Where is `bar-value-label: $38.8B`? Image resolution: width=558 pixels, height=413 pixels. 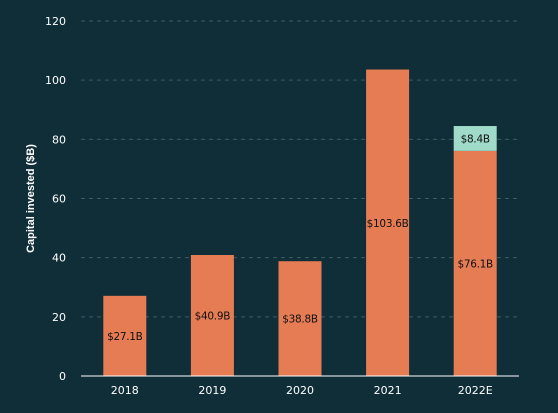 bar-value-label: $38.8B is located at coordinates (300, 320).